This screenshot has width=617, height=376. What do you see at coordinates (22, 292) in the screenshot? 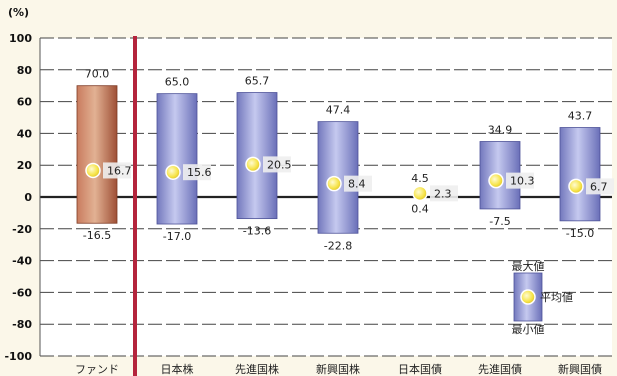
I see `y-tick-label: -60` at bounding box center [22, 292].